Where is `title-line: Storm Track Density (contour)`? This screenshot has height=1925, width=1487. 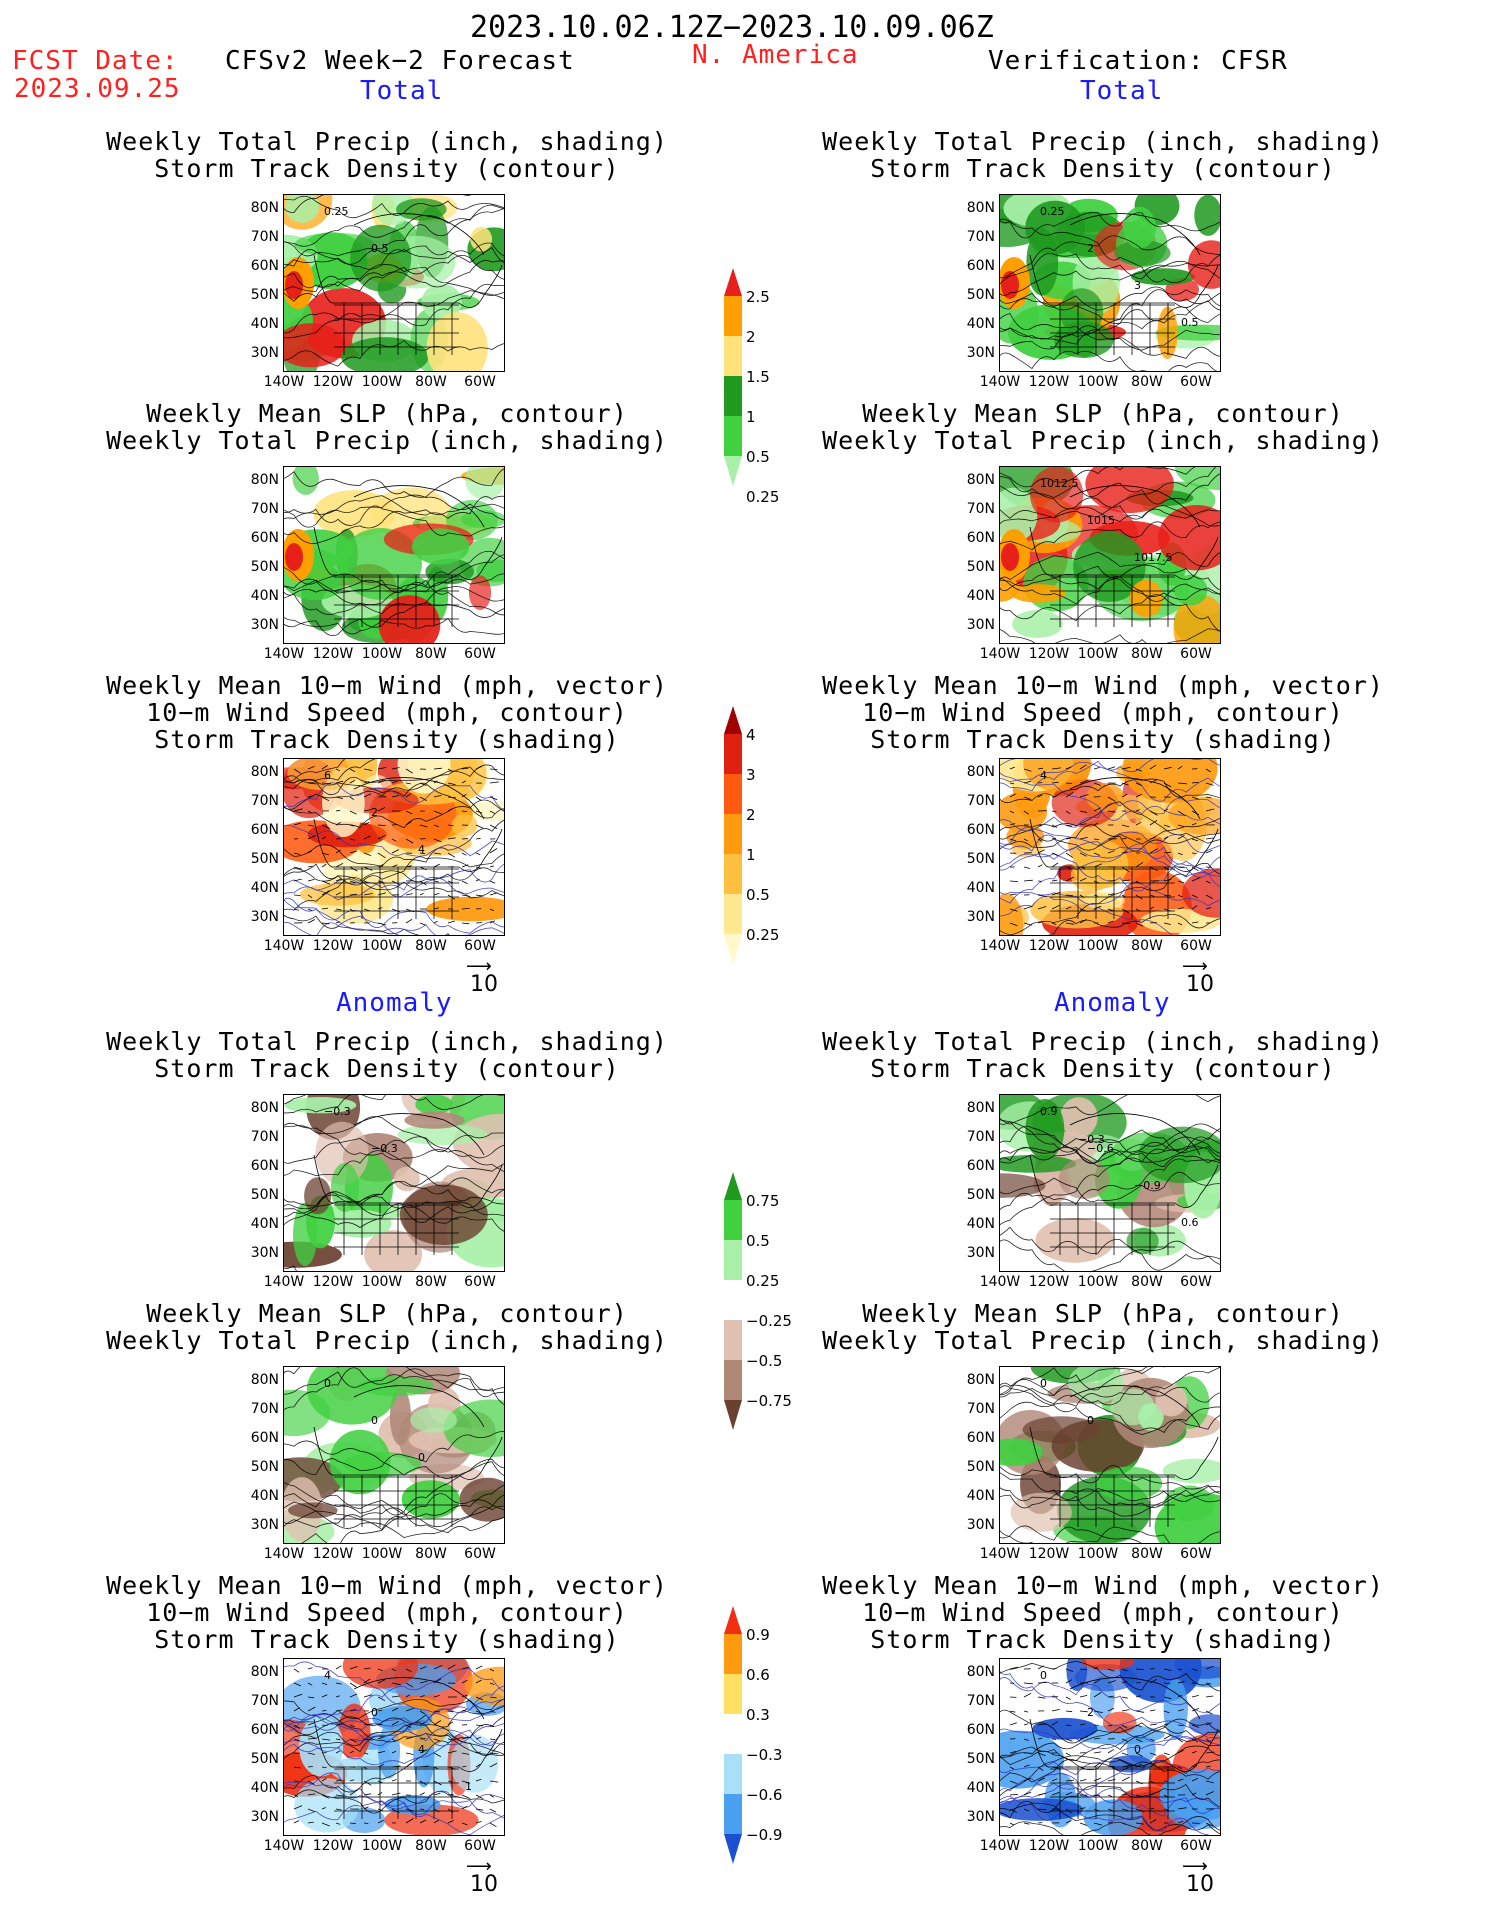 title-line: Storm Track Density (contour) is located at coordinates (387, 1068).